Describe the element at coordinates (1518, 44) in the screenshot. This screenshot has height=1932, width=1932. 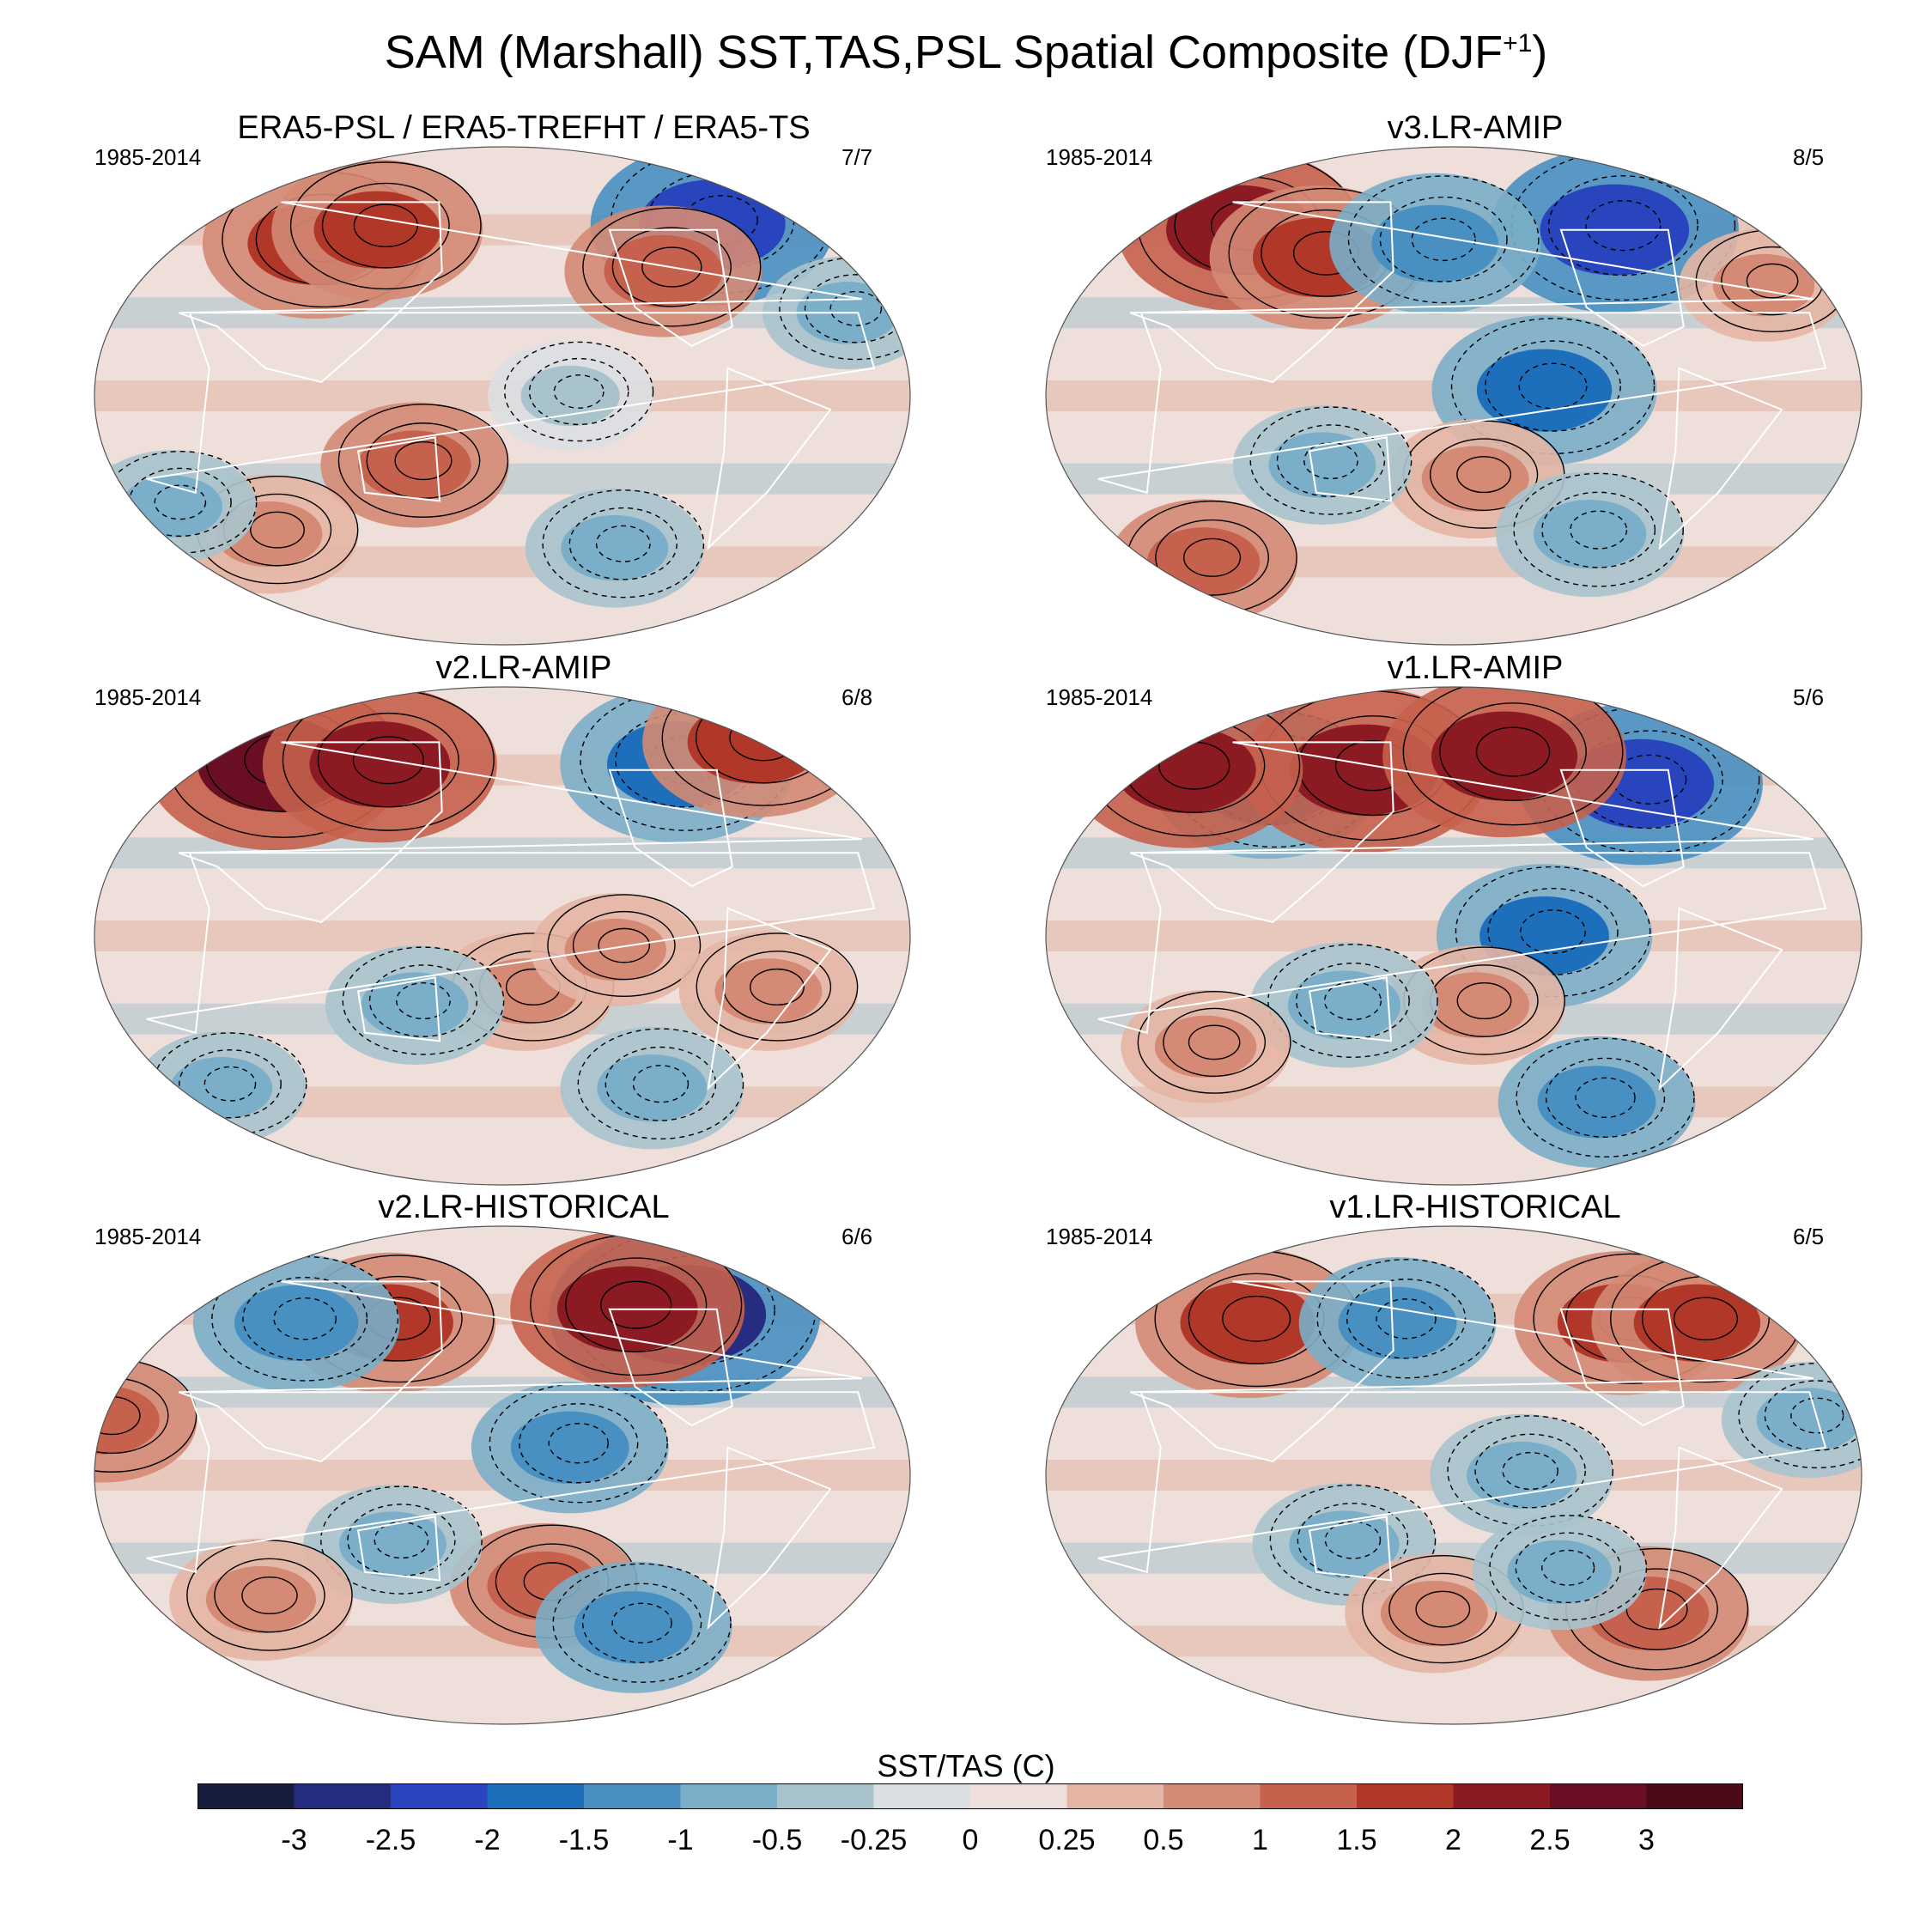
I see `figure-title-superscript: +1` at that location.